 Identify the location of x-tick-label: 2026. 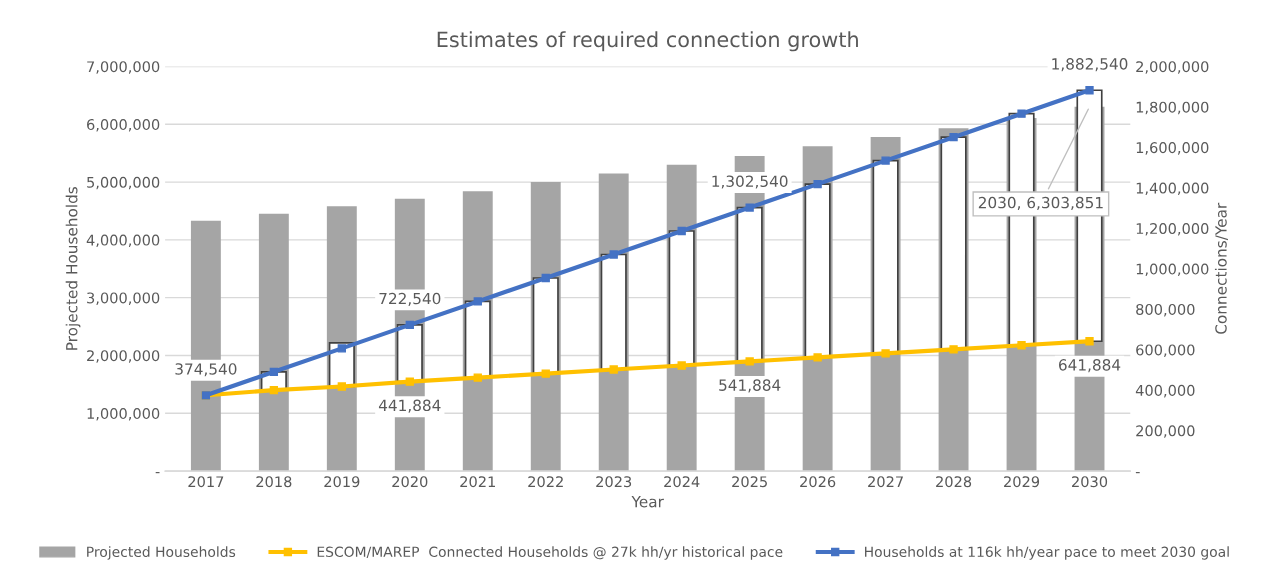
(818, 482).